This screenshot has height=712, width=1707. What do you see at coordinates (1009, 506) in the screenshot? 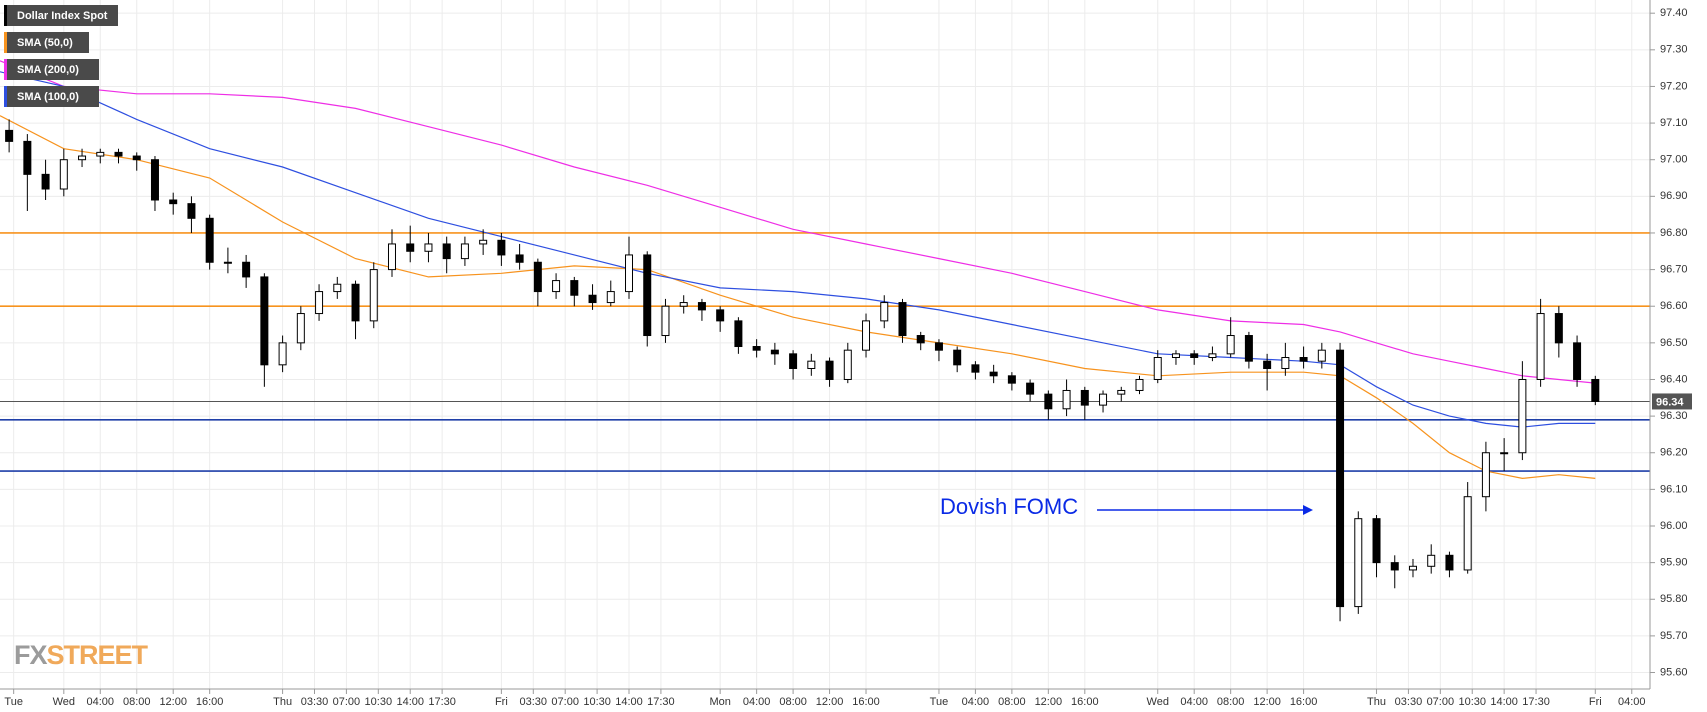
I see `annotation-text: Dovish FOMC` at bounding box center [1009, 506].